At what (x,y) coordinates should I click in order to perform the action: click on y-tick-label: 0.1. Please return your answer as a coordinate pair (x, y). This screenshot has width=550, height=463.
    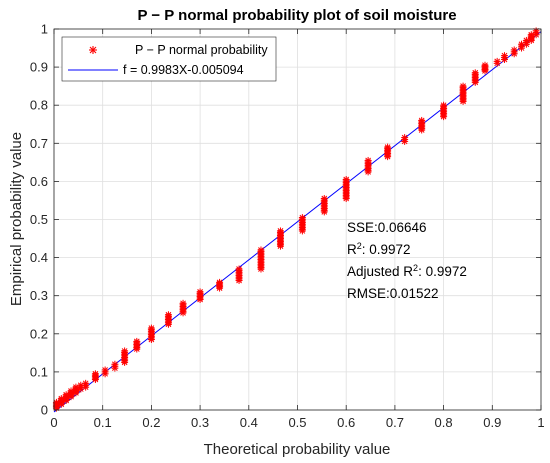
    Looking at the image, I should click on (39, 371).